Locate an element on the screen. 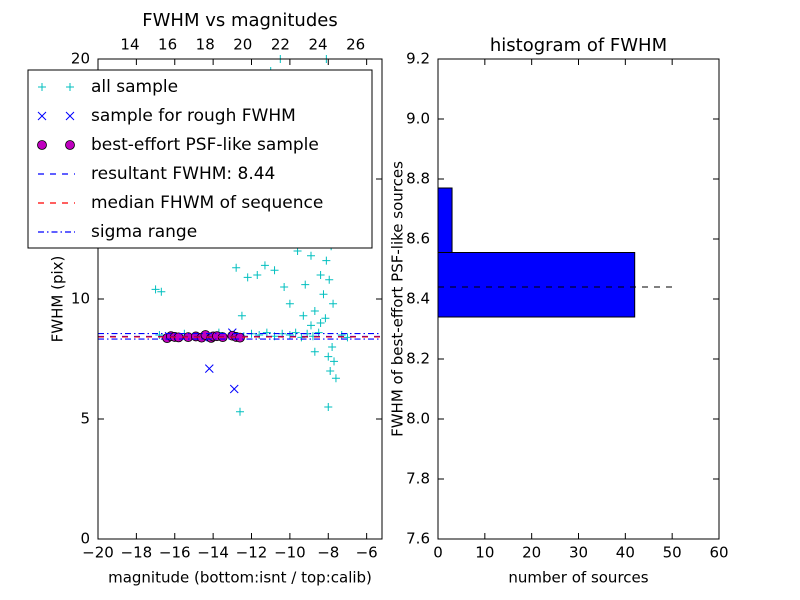  x-tick-label: 30 is located at coordinates (578, 553).